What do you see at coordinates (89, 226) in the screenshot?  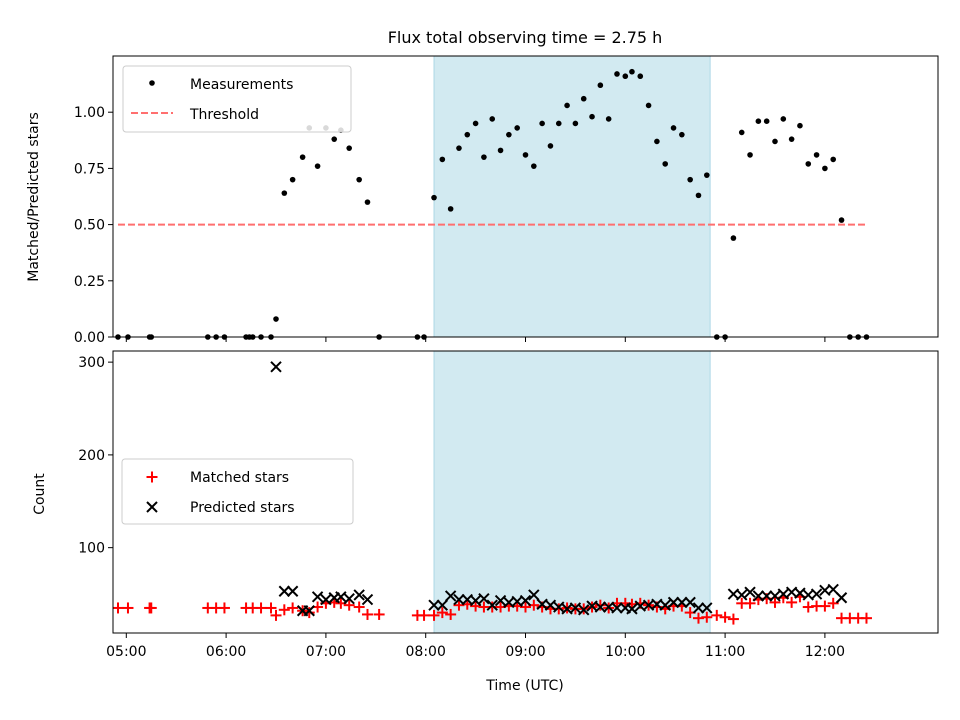 I see `y-tick-label: 0.50` at bounding box center [89, 226].